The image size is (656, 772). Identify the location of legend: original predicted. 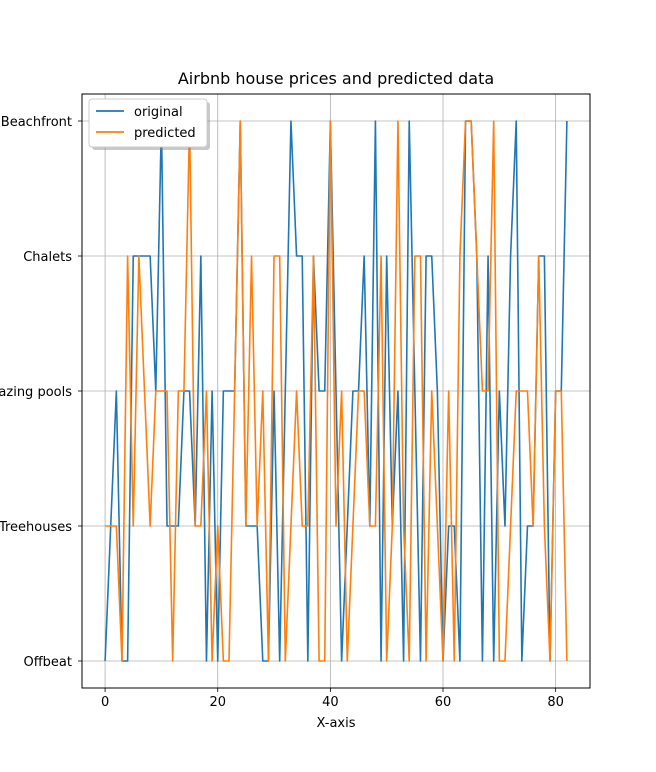
(149, 124).